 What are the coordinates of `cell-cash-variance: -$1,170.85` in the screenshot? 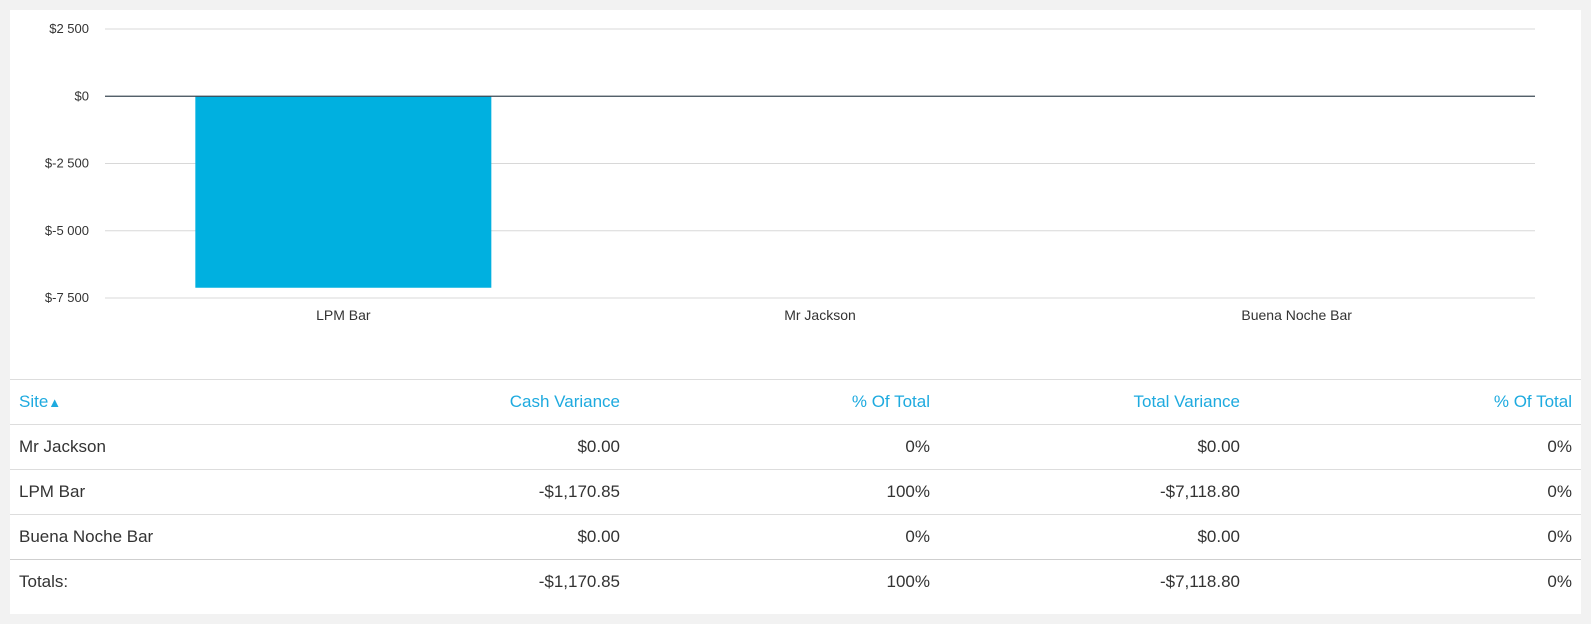 It's located at (468, 492).